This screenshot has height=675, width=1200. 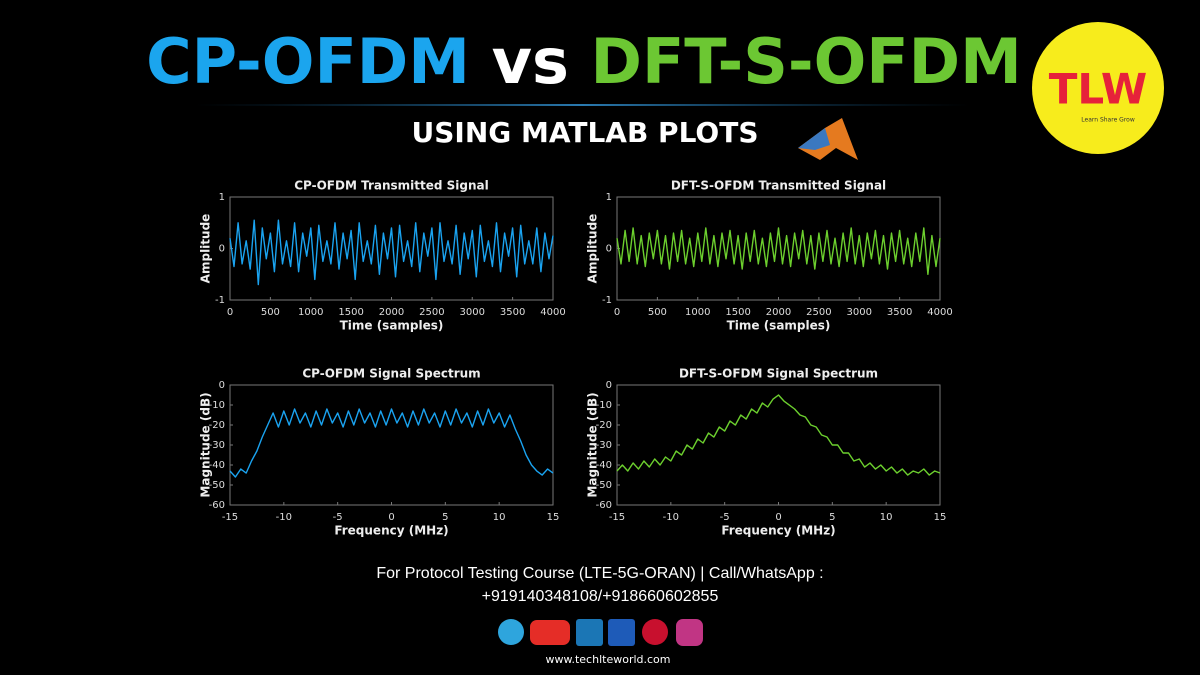 What do you see at coordinates (584, 61) in the screenshot?
I see `main-title: CP-OFDM vs DFT-S-OFDM` at bounding box center [584, 61].